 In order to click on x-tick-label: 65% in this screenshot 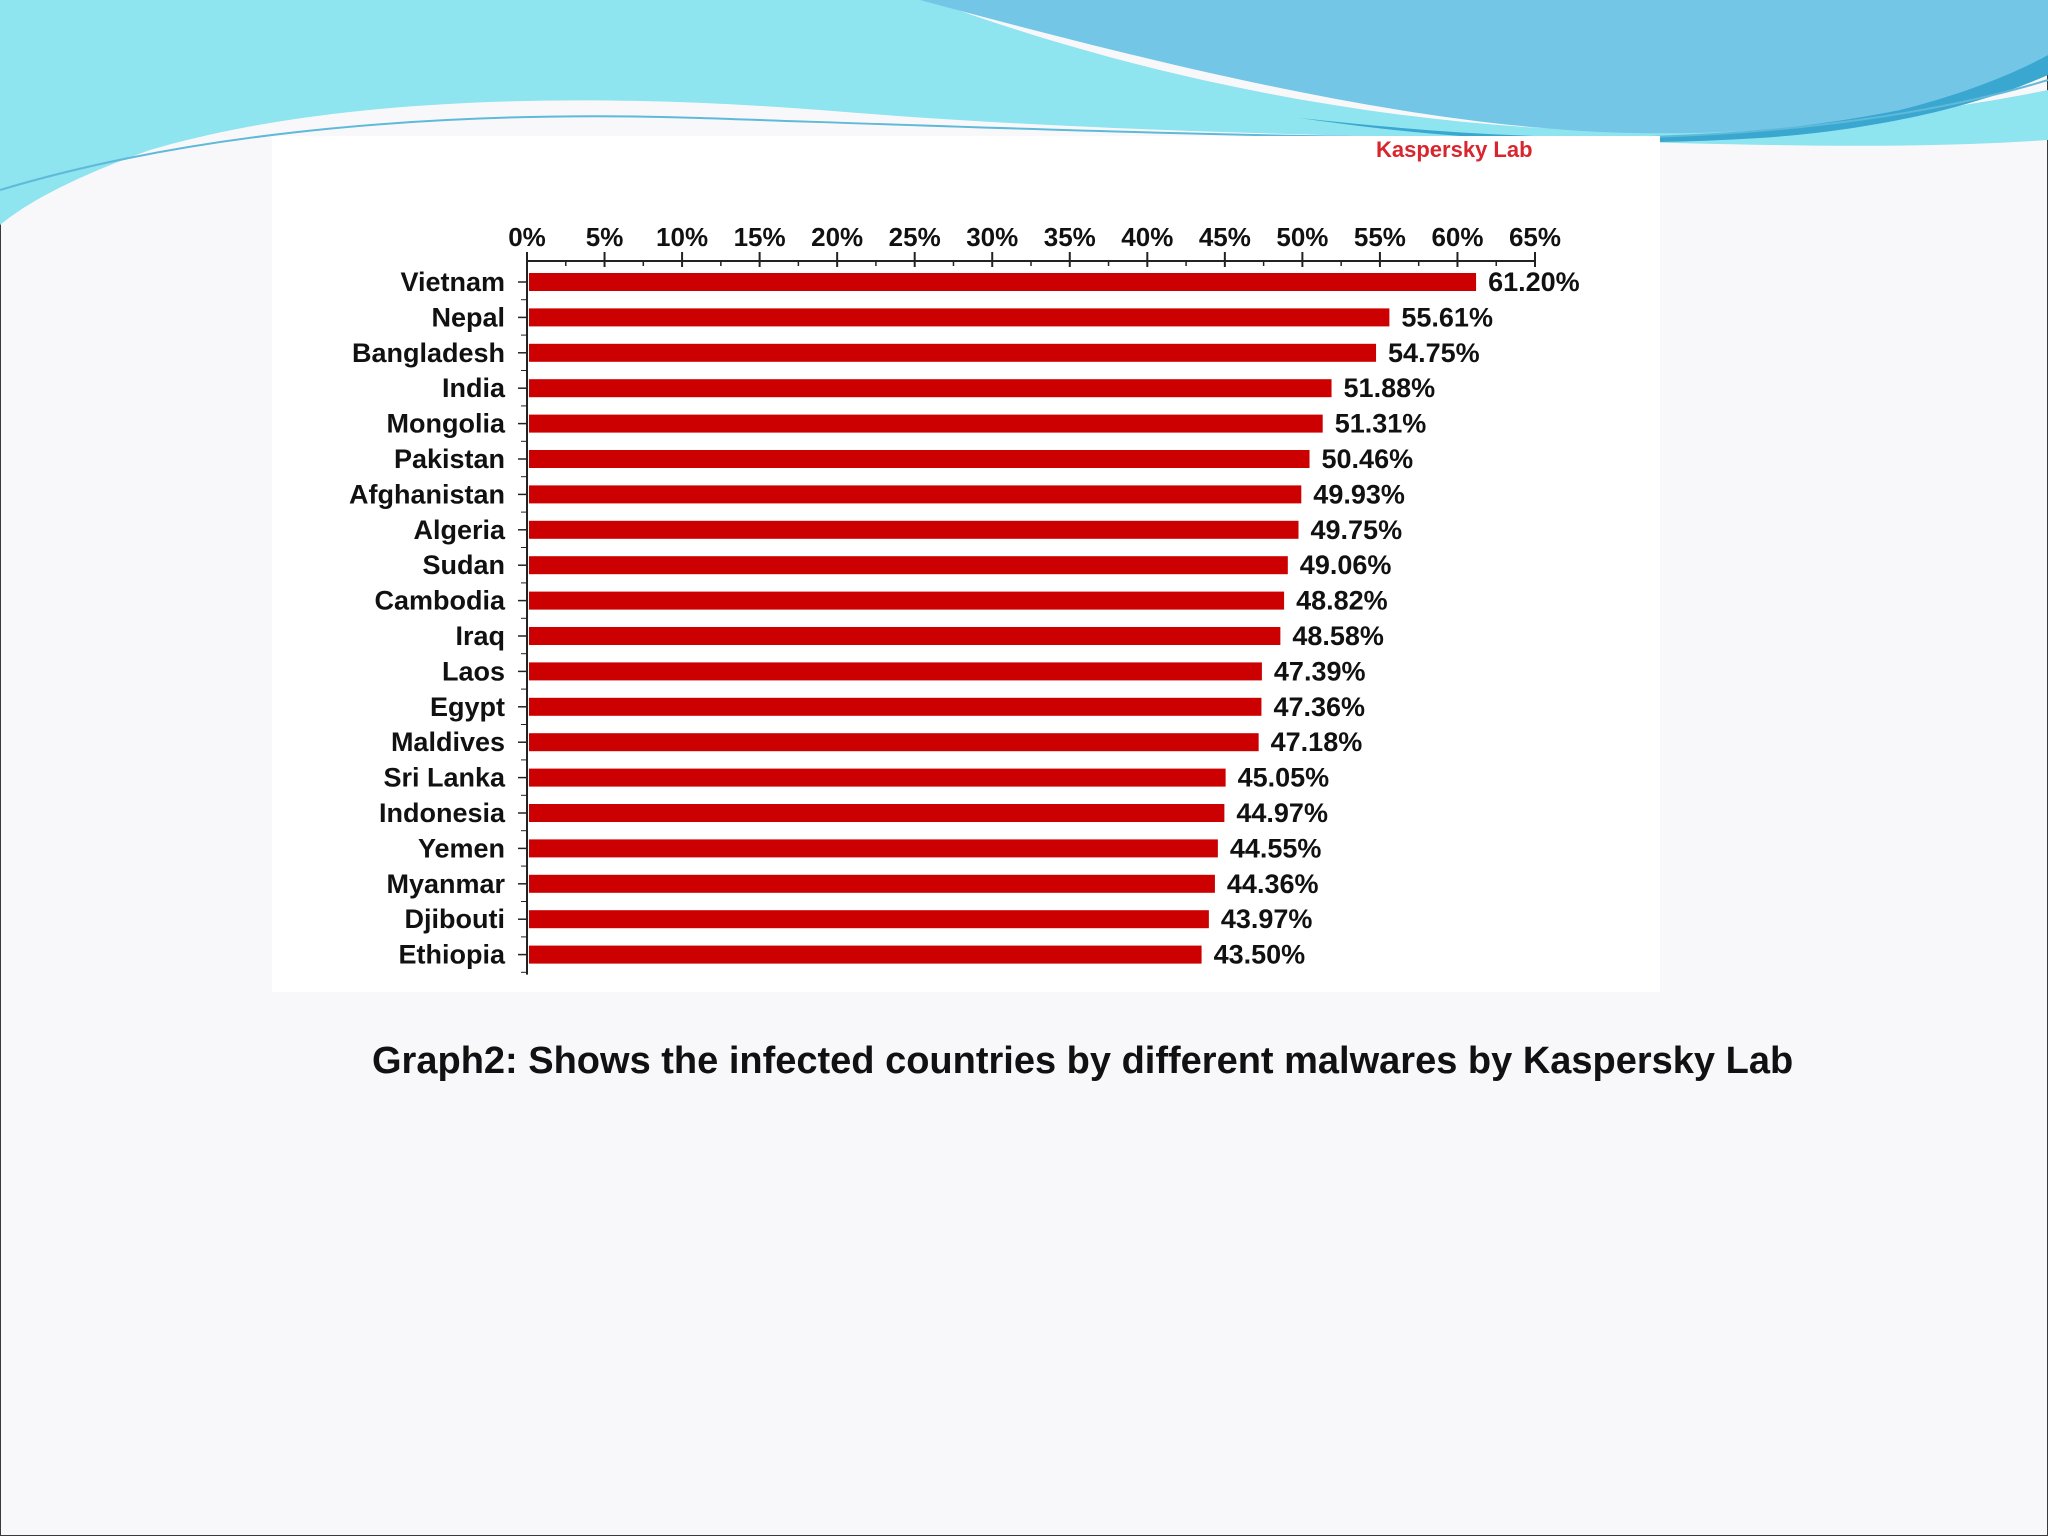, I will do `click(1535, 237)`.